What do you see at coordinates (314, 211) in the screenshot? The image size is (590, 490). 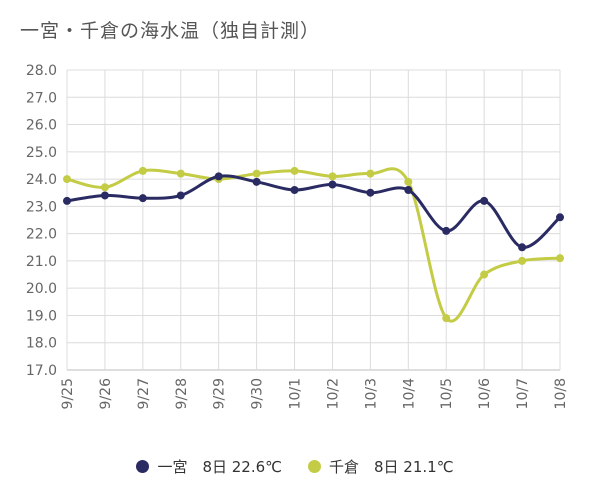 I see `series-line-ichinomiya` at bounding box center [314, 211].